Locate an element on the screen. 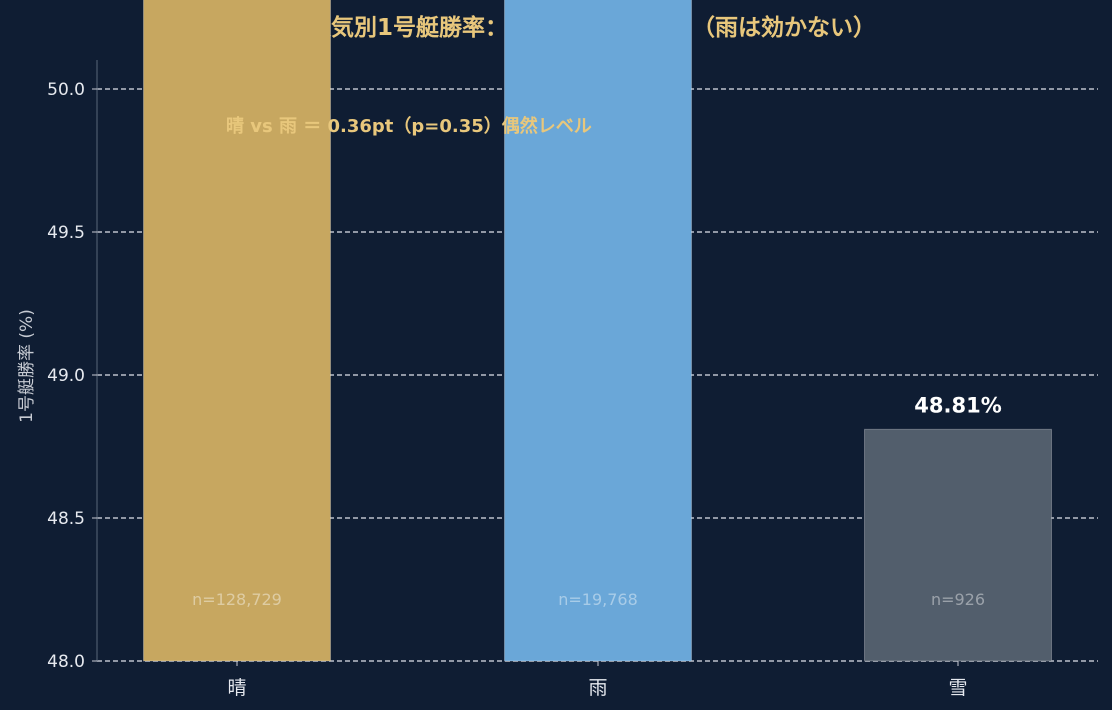 The height and width of the screenshot is (710, 1112). category-labels: 晴雨雪 is located at coordinates (597, 680).